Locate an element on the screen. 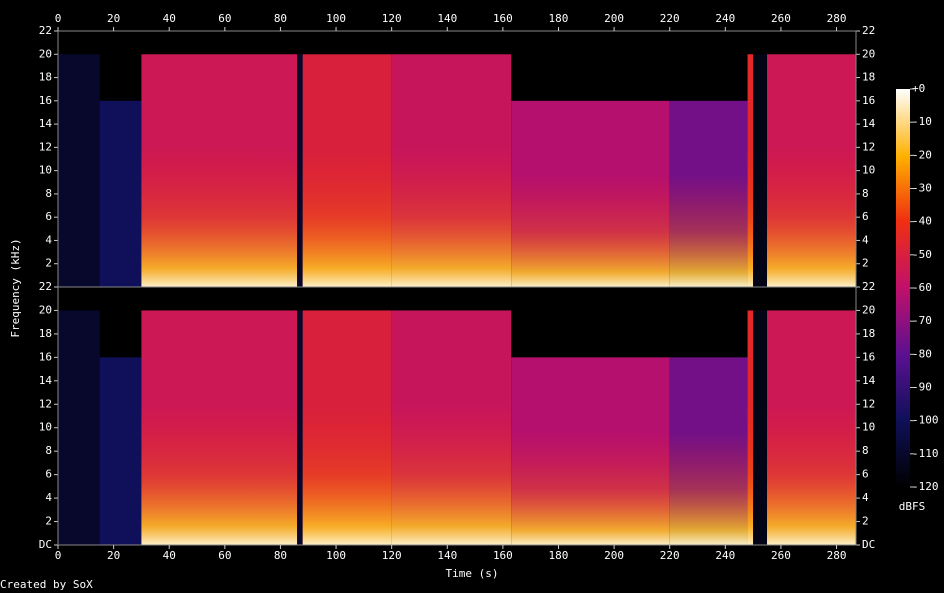  colorbar-tick-label: -120 is located at coordinates (925, 486).